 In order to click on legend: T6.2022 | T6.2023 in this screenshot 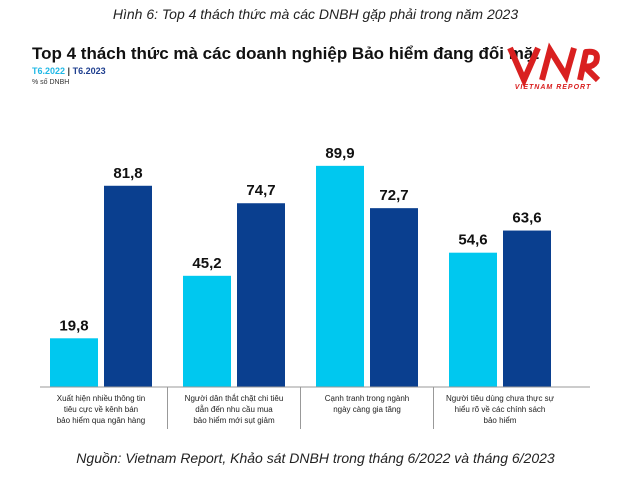, I will do `click(69, 71)`.